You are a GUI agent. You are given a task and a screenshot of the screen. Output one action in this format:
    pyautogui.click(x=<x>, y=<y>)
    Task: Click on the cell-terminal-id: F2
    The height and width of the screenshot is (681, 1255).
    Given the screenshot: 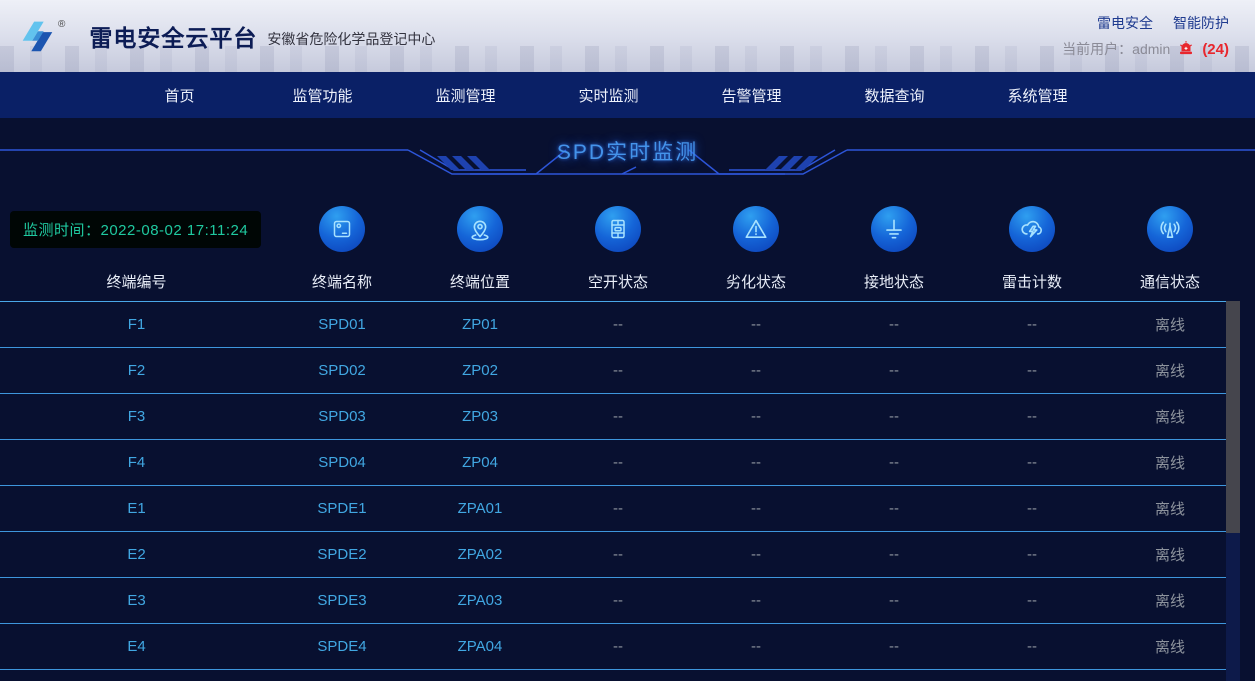 What is the action you would take?
    pyautogui.click(x=136, y=370)
    